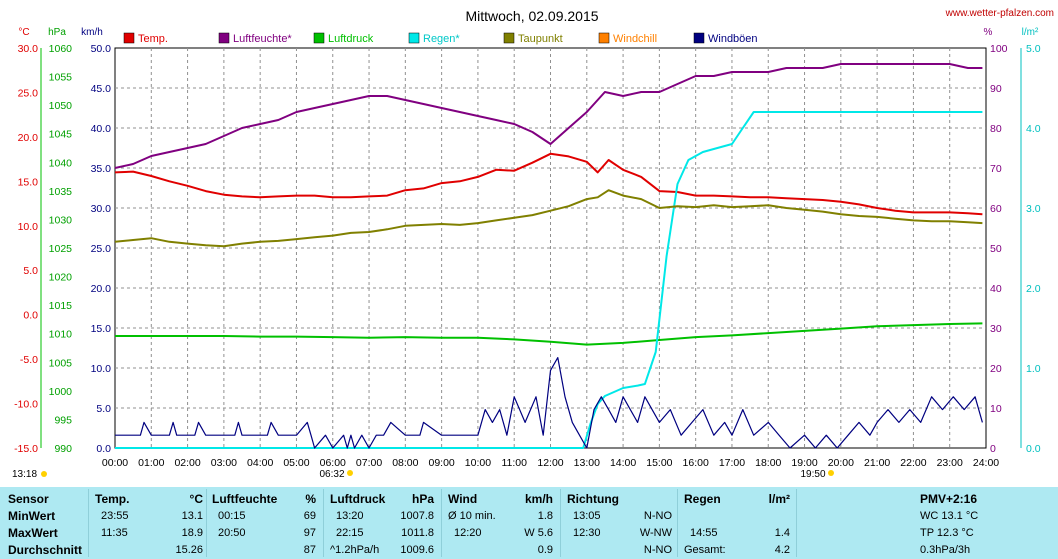 This screenshot has height=559, width=1058. Describe the element at coordinates (999, 13) in the screenshot. I see `site-url: www.wetter-pfalzen.com` at that location.